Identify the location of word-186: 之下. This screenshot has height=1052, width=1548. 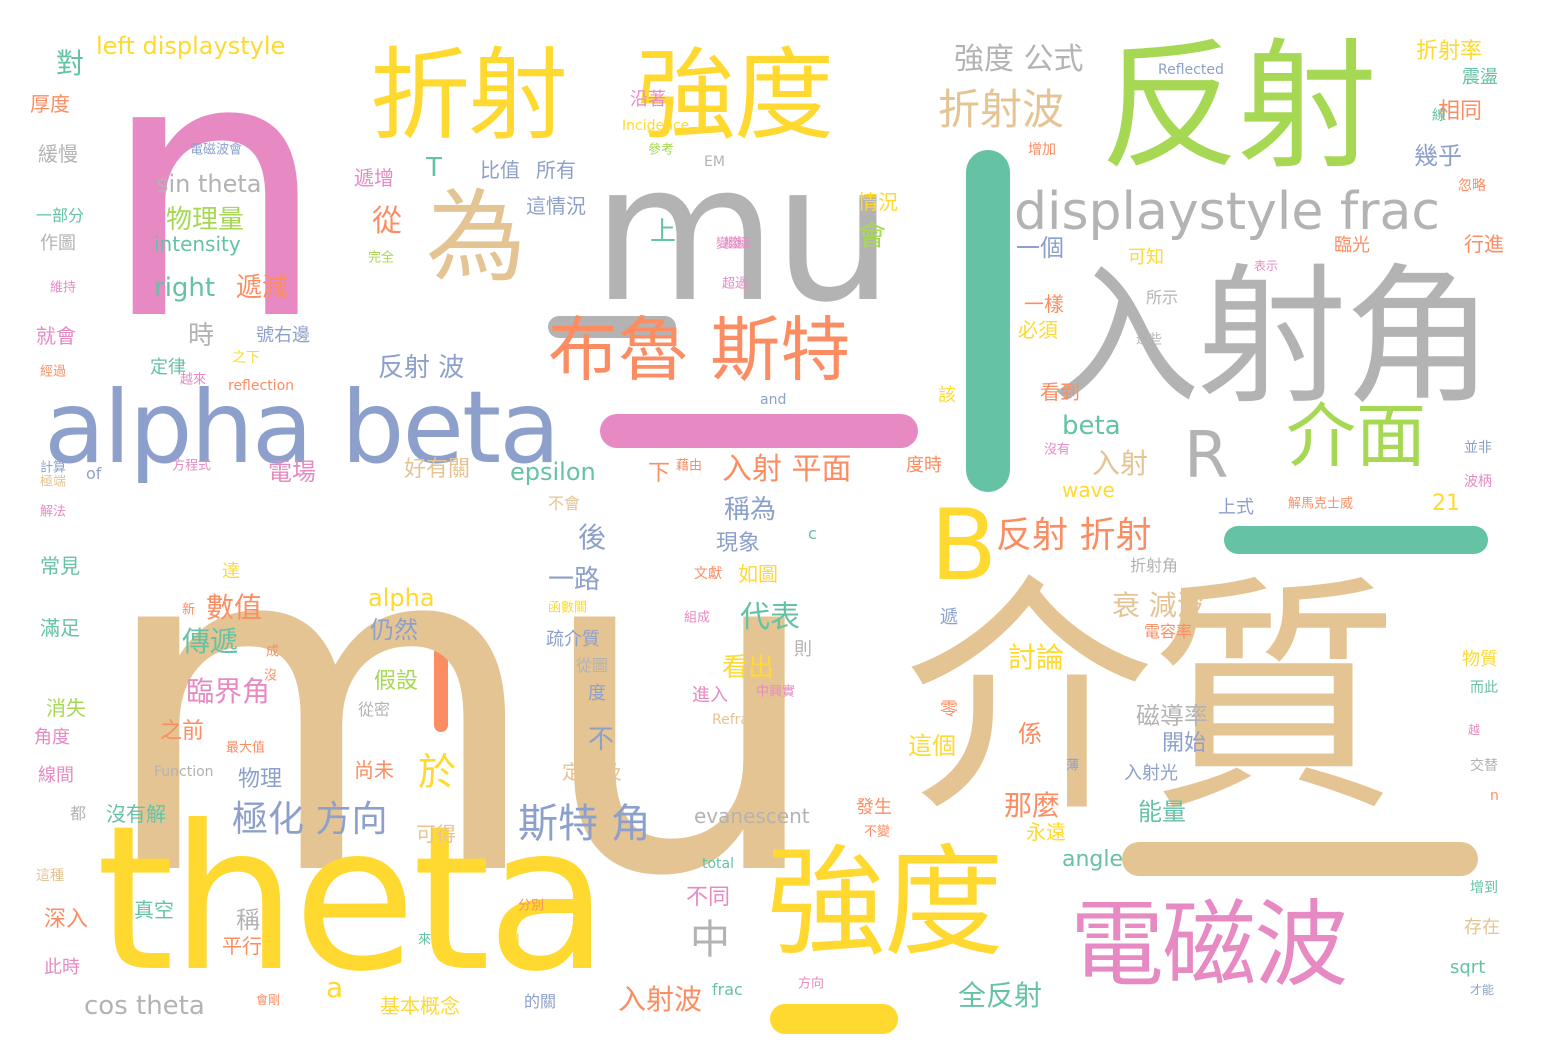
(246, 358).